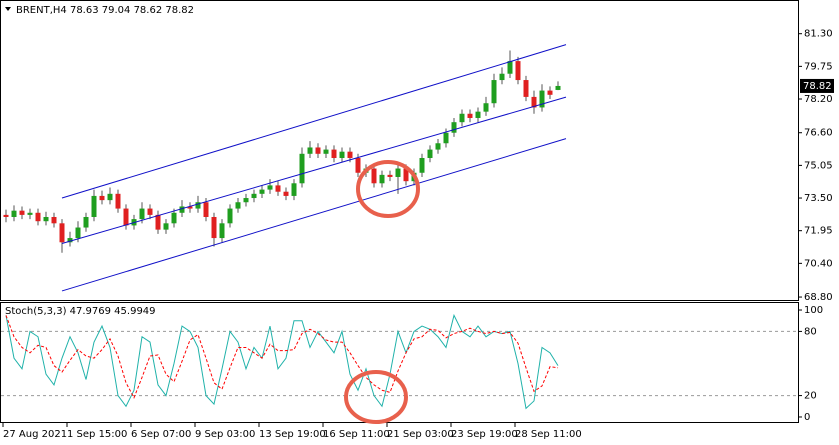 The image size is (839, 445). Describe the element at coordinates (292, 434) in the screenshot. I see `x-tick-label: 13 Sep 19:00` at that location.